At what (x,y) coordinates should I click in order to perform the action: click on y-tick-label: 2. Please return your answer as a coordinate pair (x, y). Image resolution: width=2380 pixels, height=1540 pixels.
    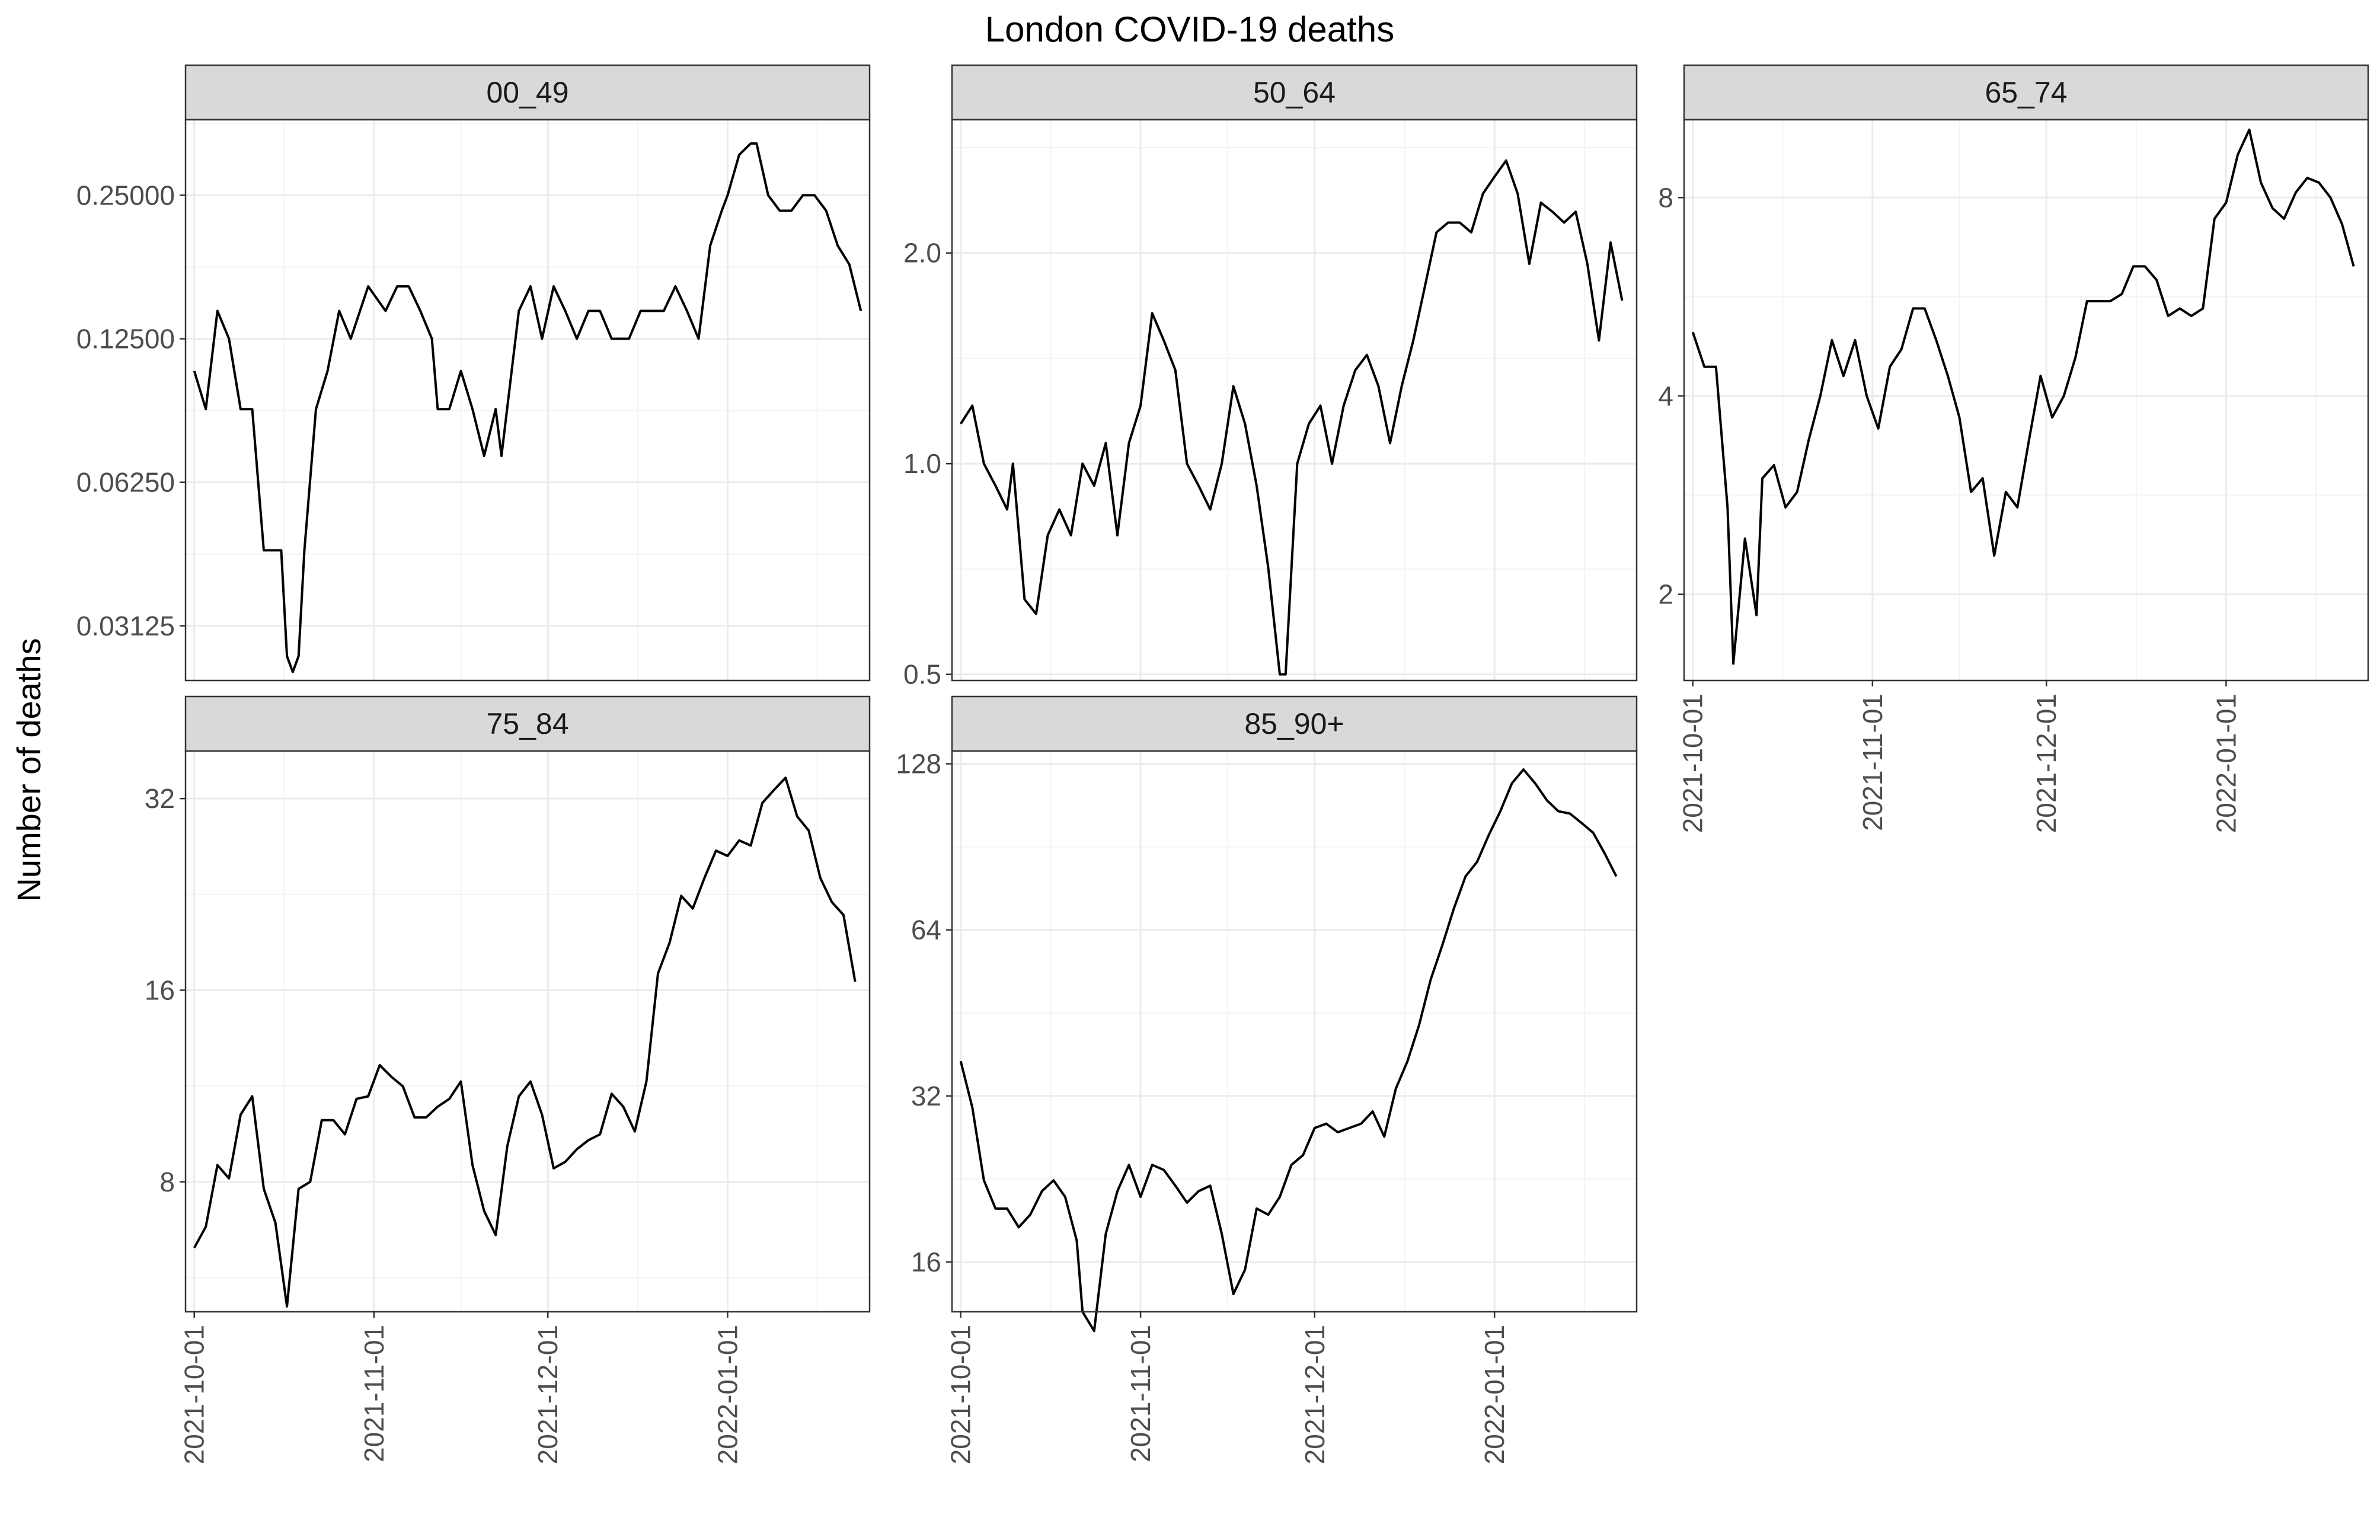
    Looking at the image, I should click on (1665, 594).